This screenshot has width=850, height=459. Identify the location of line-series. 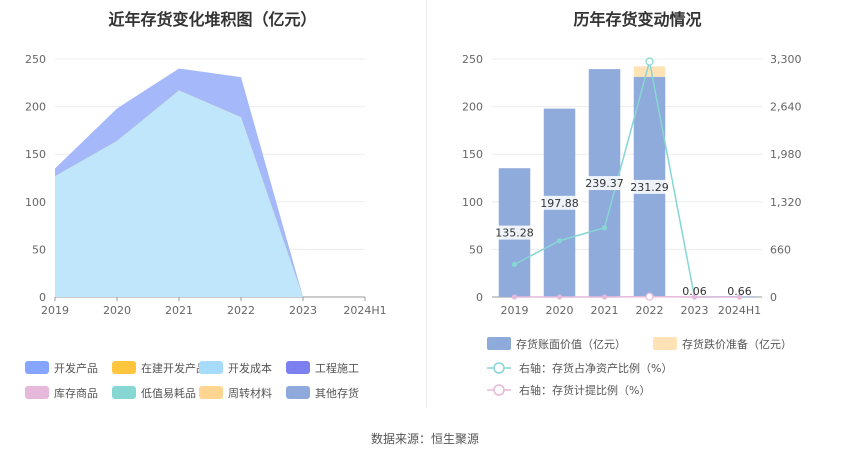
(627, 179).